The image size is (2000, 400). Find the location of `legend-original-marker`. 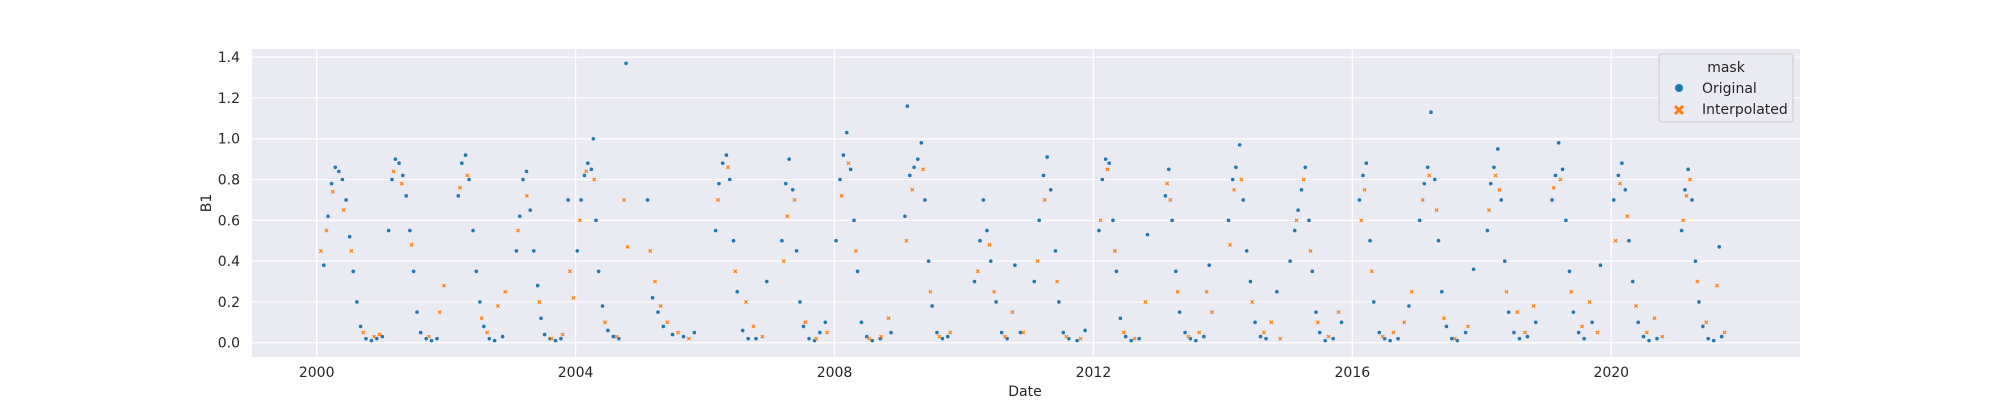

legend-original-marker is located at coordinates (1679, 88).